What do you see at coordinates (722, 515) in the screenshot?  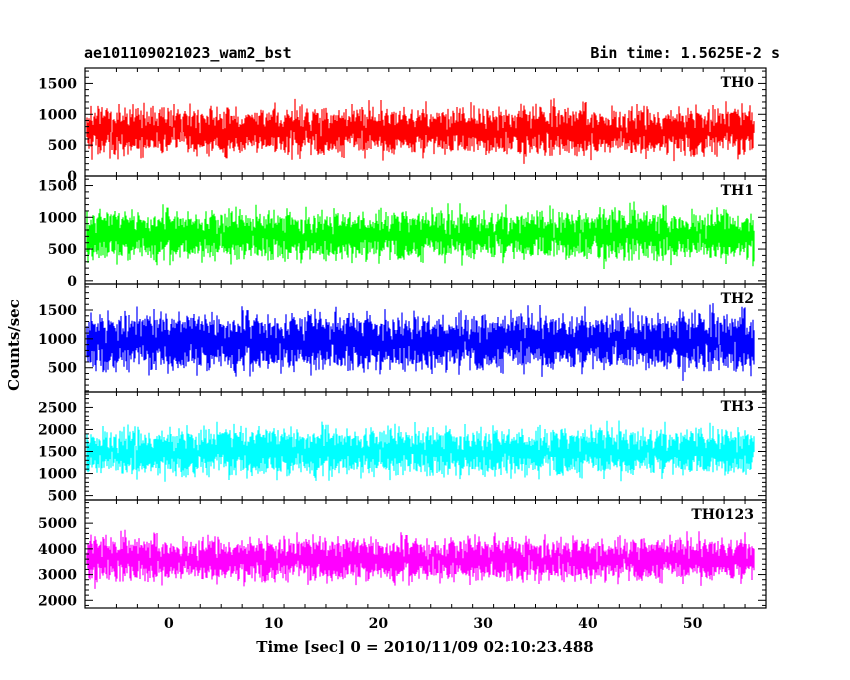 I see `series-label-th0123: TH0123` at bounding box center [722, 515].